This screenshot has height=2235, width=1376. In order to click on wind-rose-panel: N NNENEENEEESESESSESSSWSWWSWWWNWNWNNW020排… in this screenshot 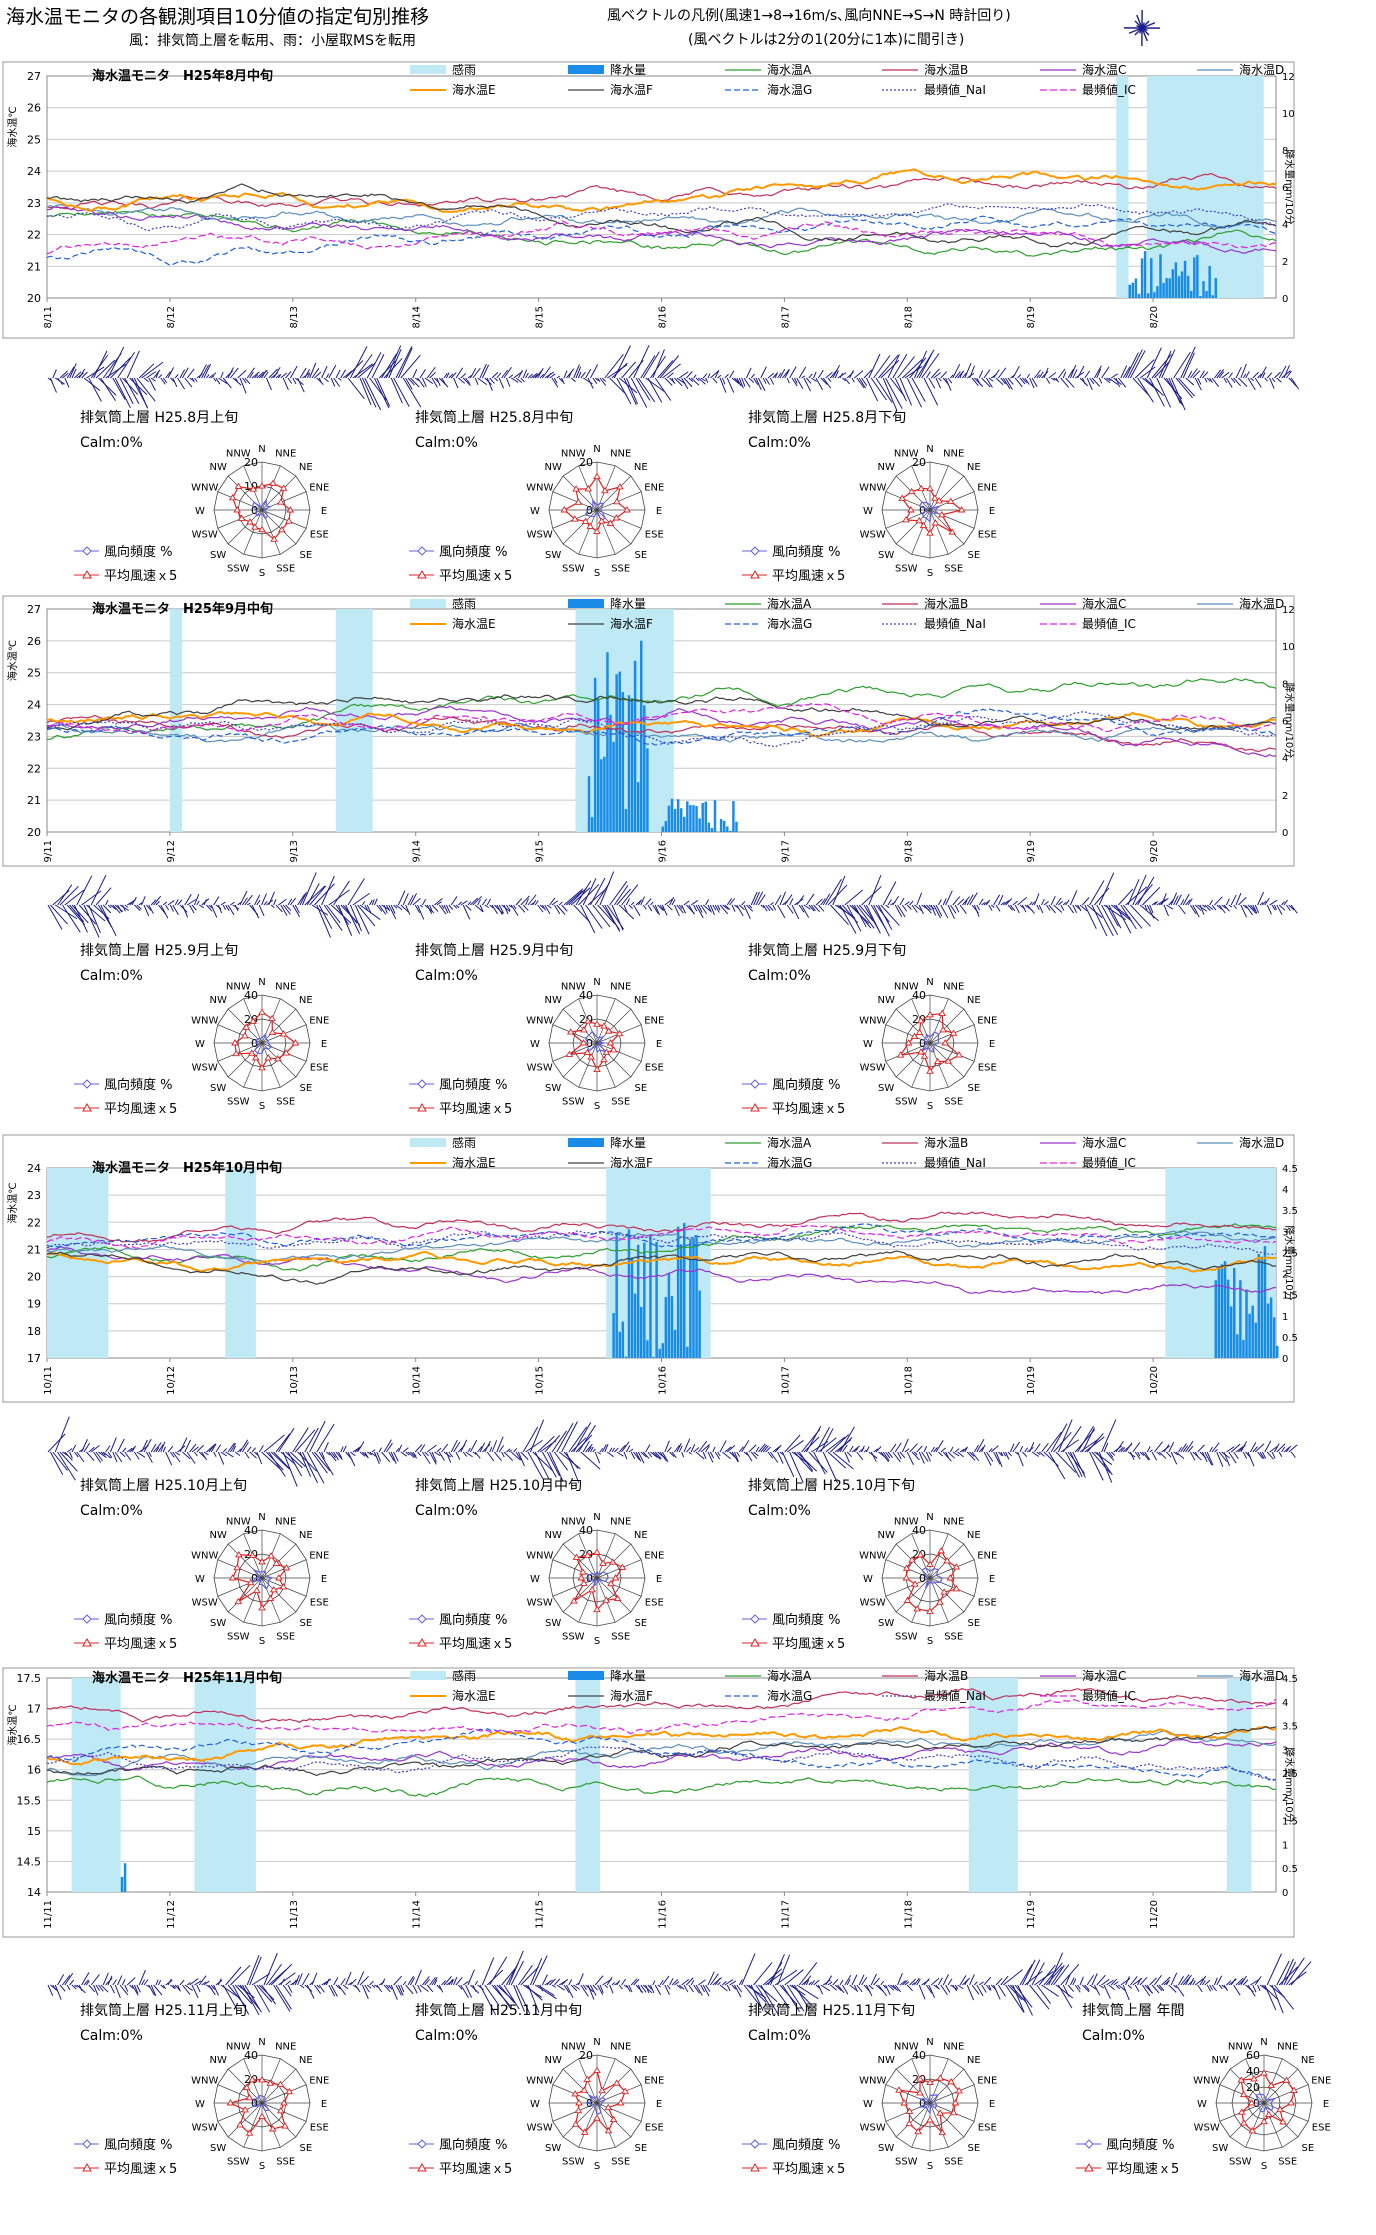, I will do `click(869, 496)`.